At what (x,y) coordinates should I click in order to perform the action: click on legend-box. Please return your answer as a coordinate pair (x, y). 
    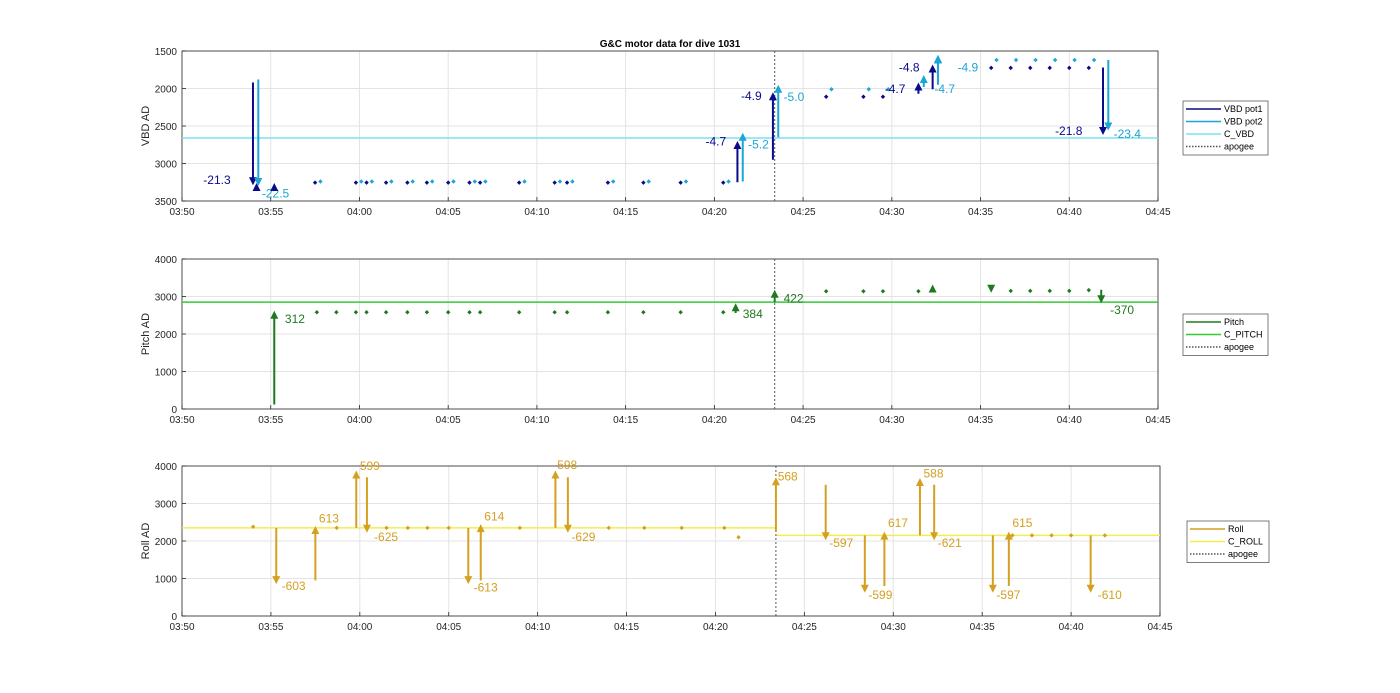
    Looking at the image, I should click on (1225, 128).